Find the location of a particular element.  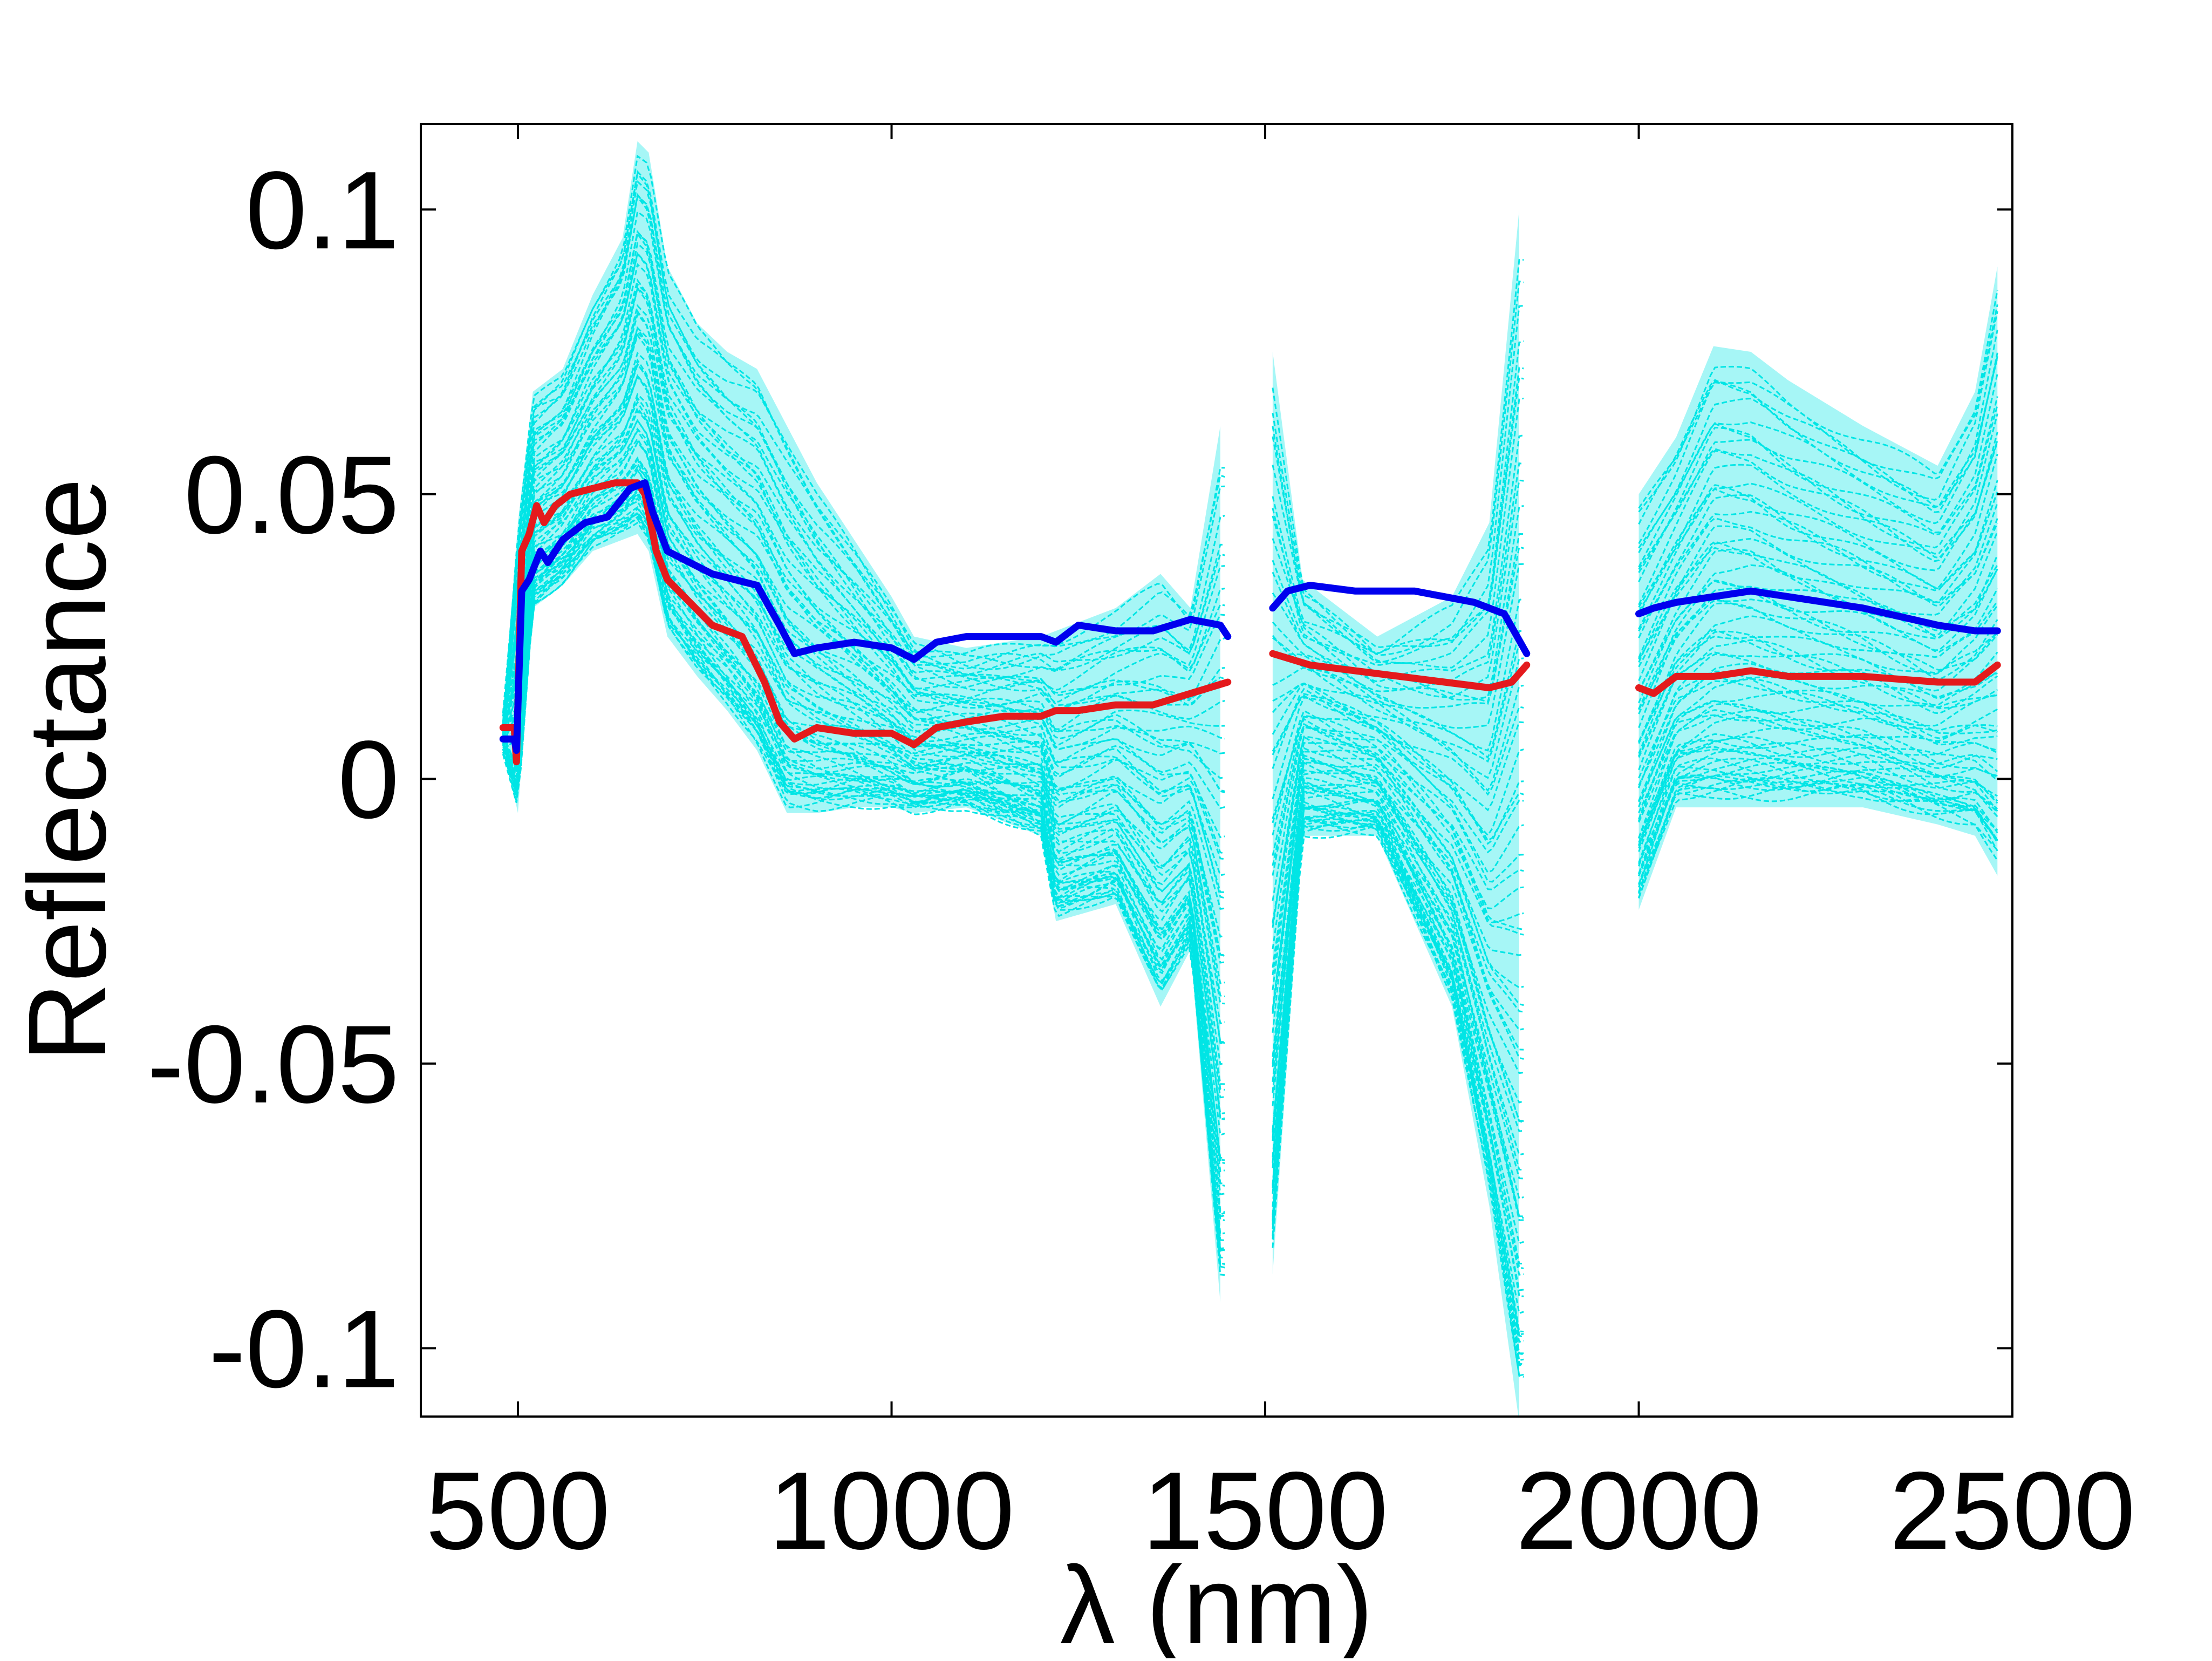

x-tick-label: 2500 is located at coordinates (2012, 1511).